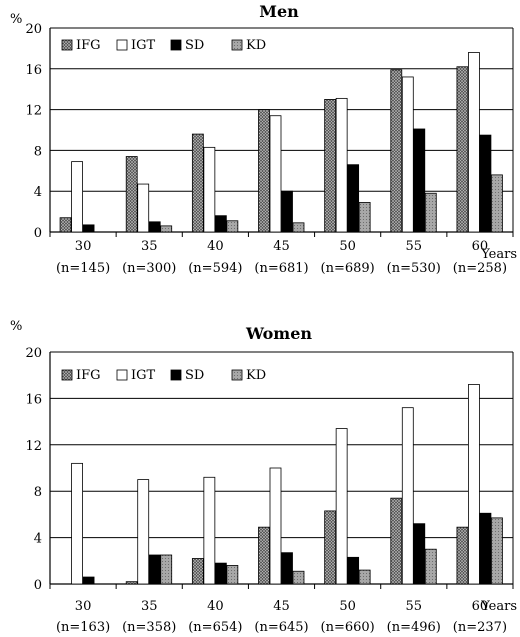  What do you see at coordinates (480, 268) in the screenshot?
I see `sample-size-label: (n=258)` at bounding box center [480, 268].